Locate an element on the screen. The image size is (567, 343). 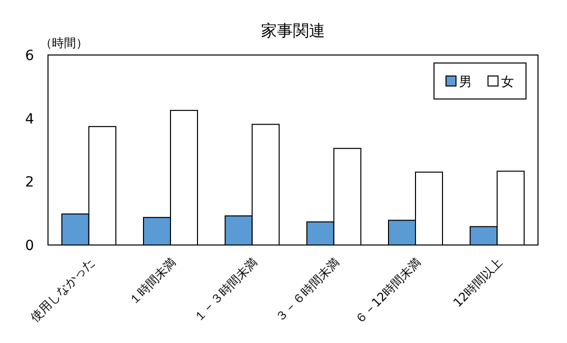
x-tick-label: 12時間以上 is located at coordinates (478, 282).